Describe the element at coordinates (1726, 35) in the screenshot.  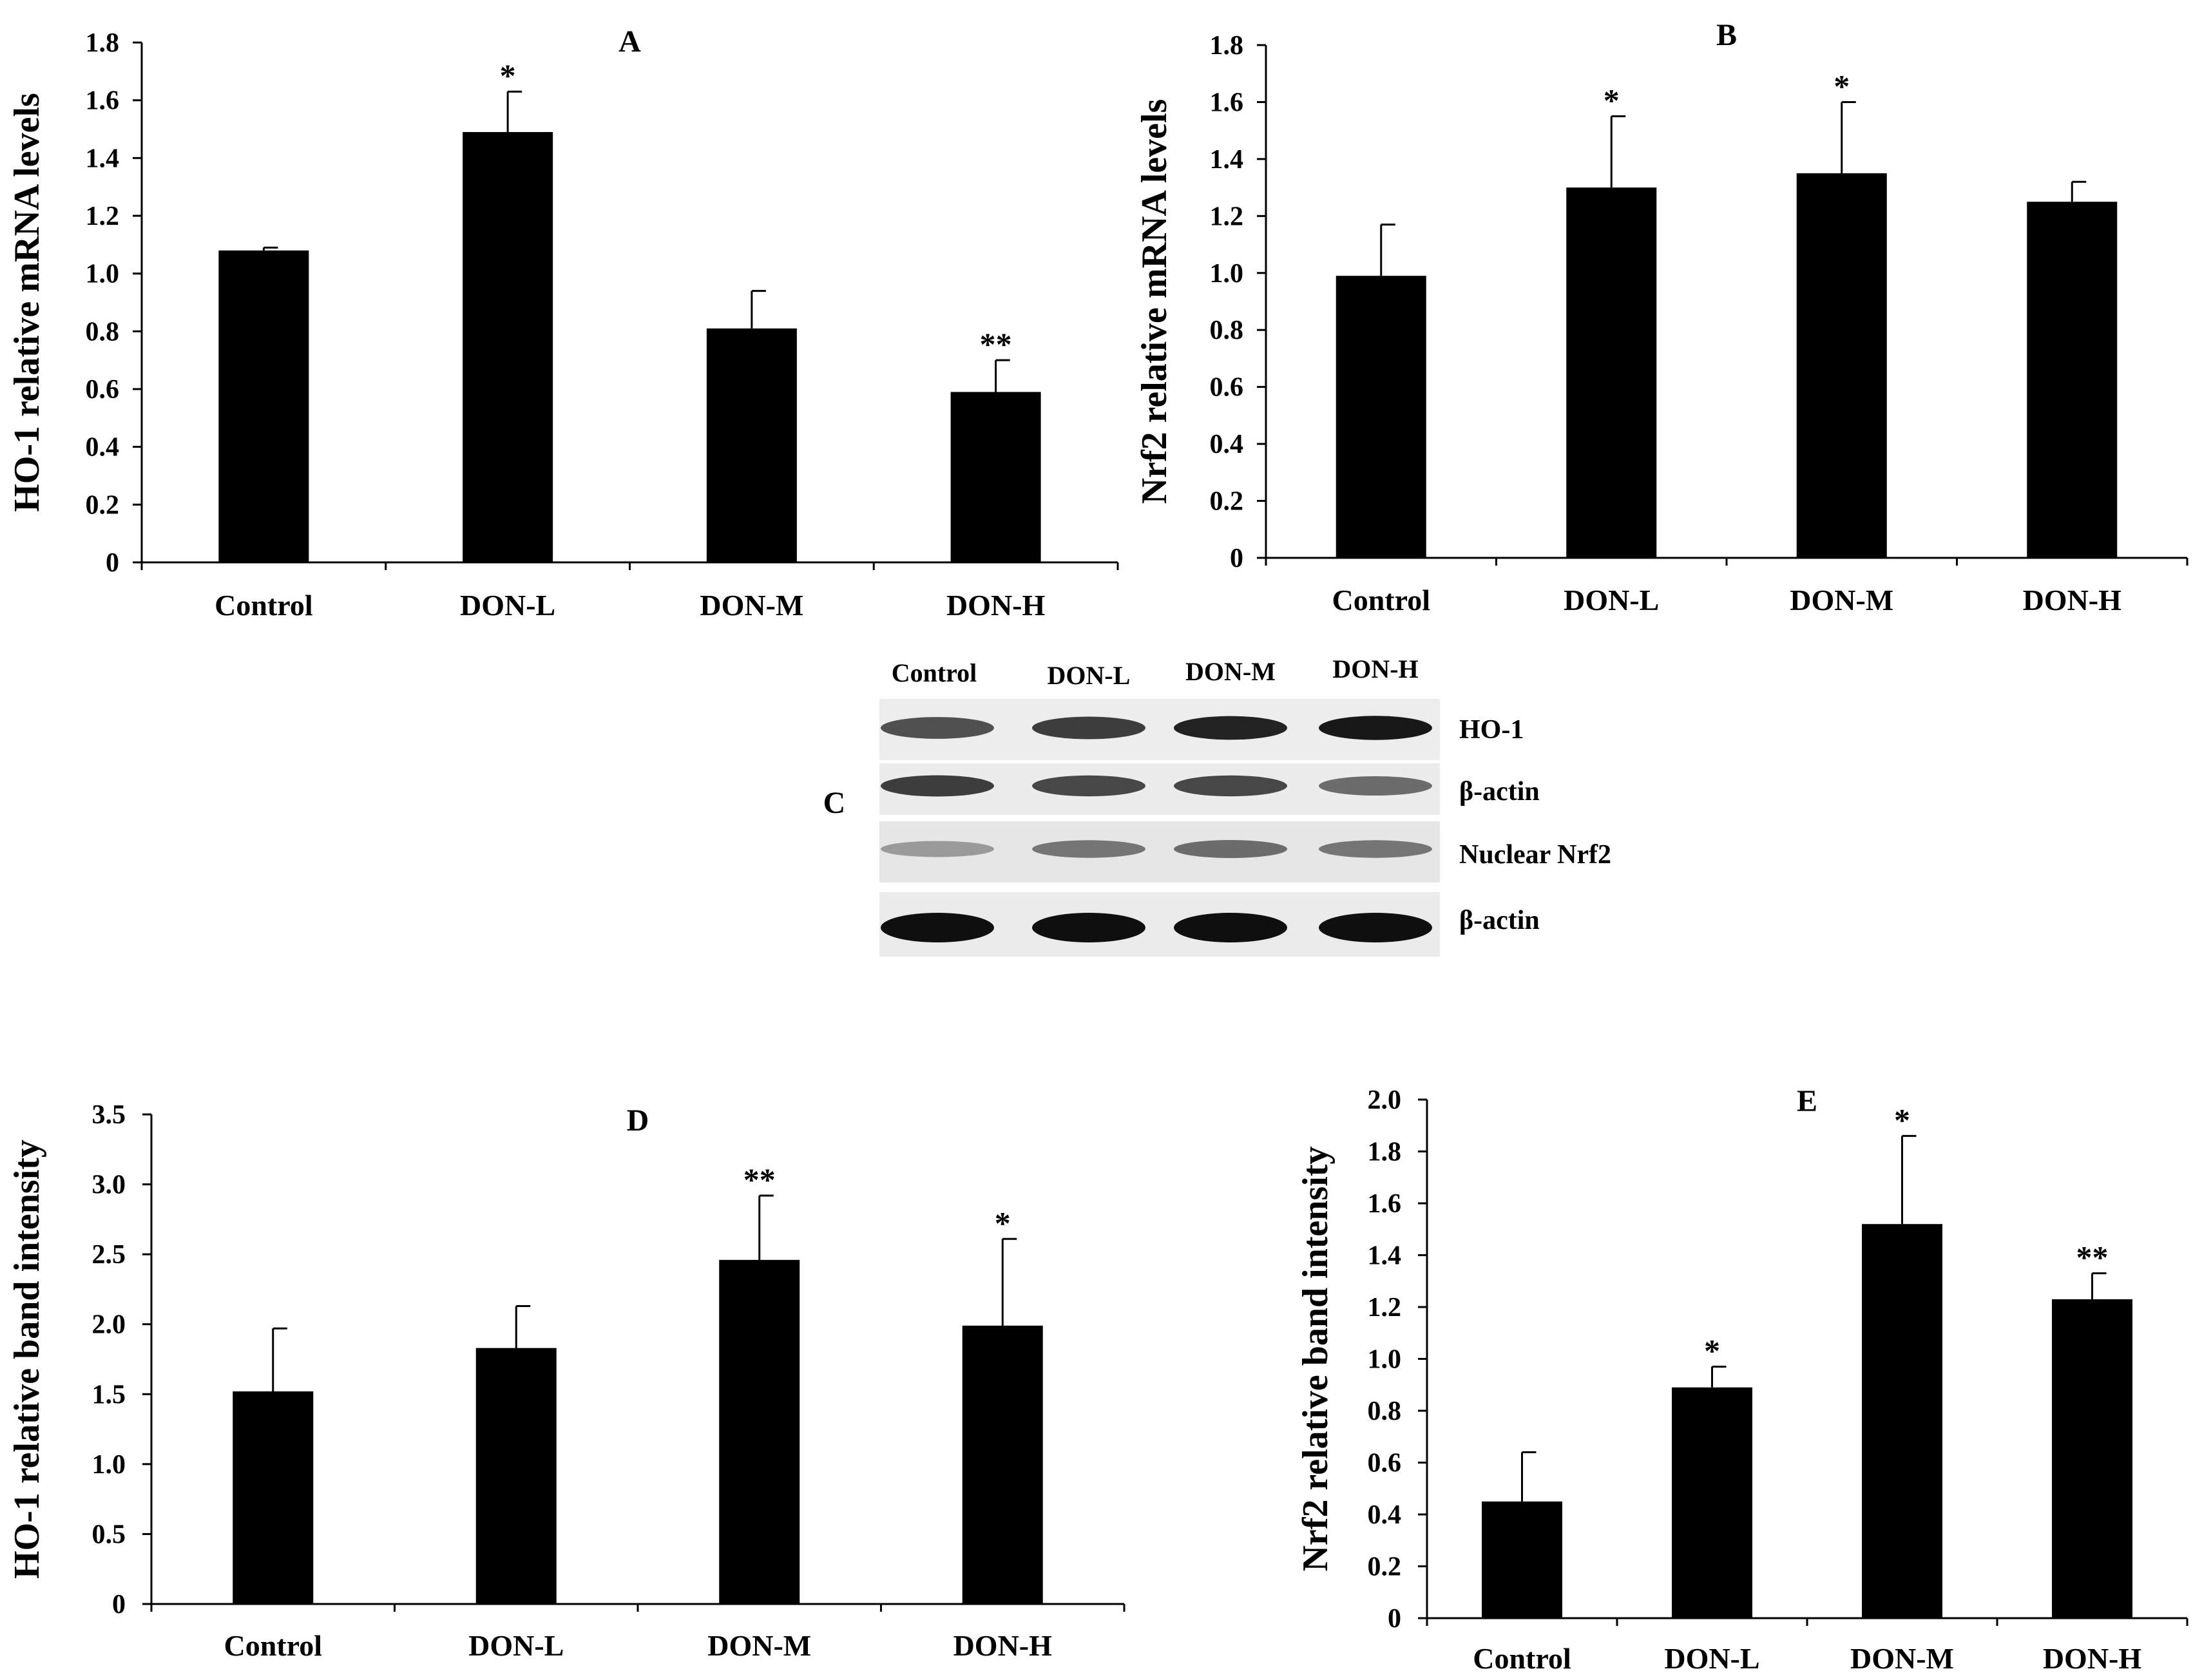
I see `chart-title: B` at that location.